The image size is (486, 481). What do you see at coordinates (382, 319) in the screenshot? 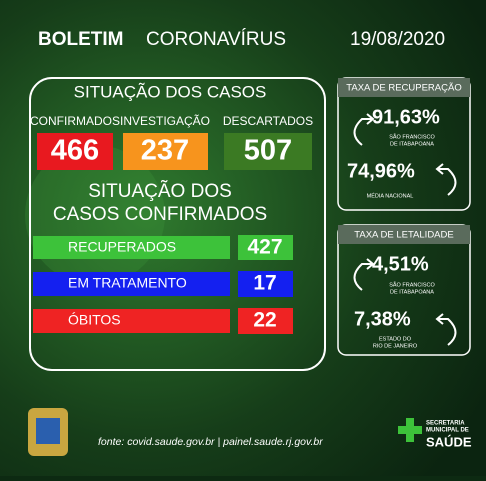
I see `rate-value: 7,38%` at bounding box center [382, 319].